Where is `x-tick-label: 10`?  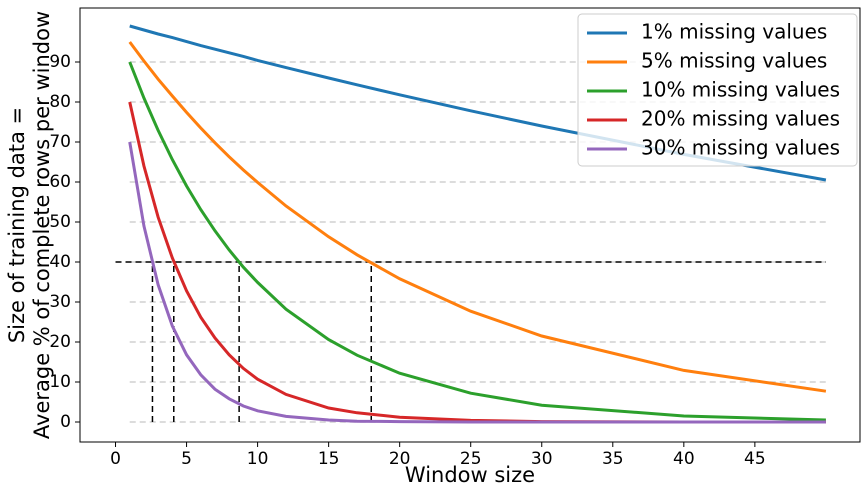 x-tick-label: 10 is located at coordinates (258, 459).